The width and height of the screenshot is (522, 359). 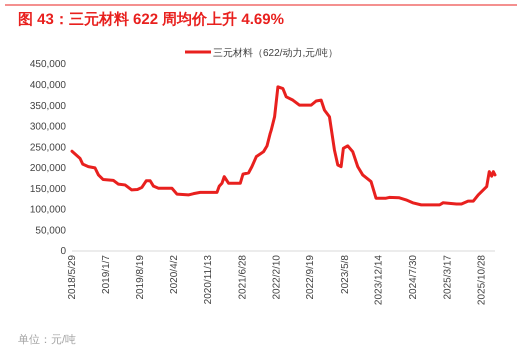 I want to click on x-tick-label: 2020/4/2, so click(x=174, y=274).